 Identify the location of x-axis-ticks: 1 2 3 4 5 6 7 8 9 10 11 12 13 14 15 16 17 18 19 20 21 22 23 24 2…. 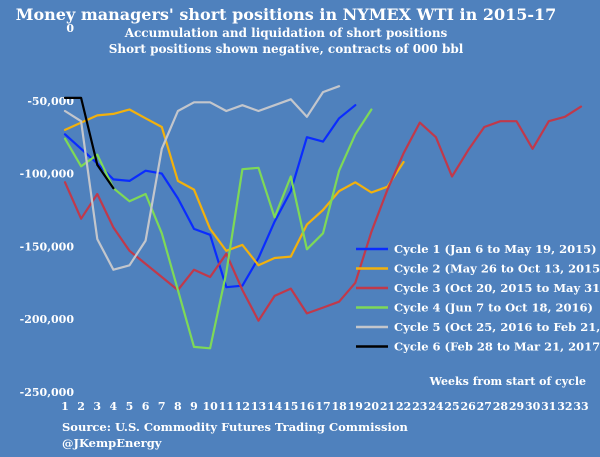
(324, 406).